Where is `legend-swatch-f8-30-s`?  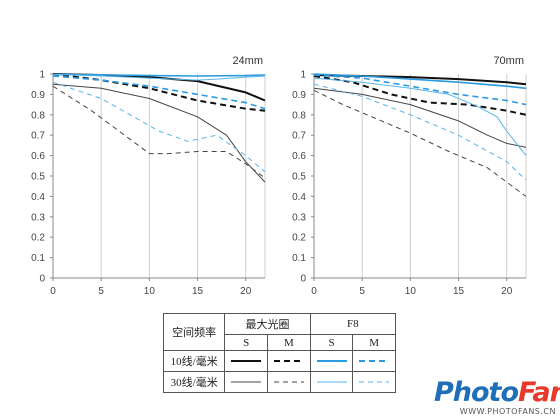
legend-swatch-f8-30-s is located at coordinates (331, 382).